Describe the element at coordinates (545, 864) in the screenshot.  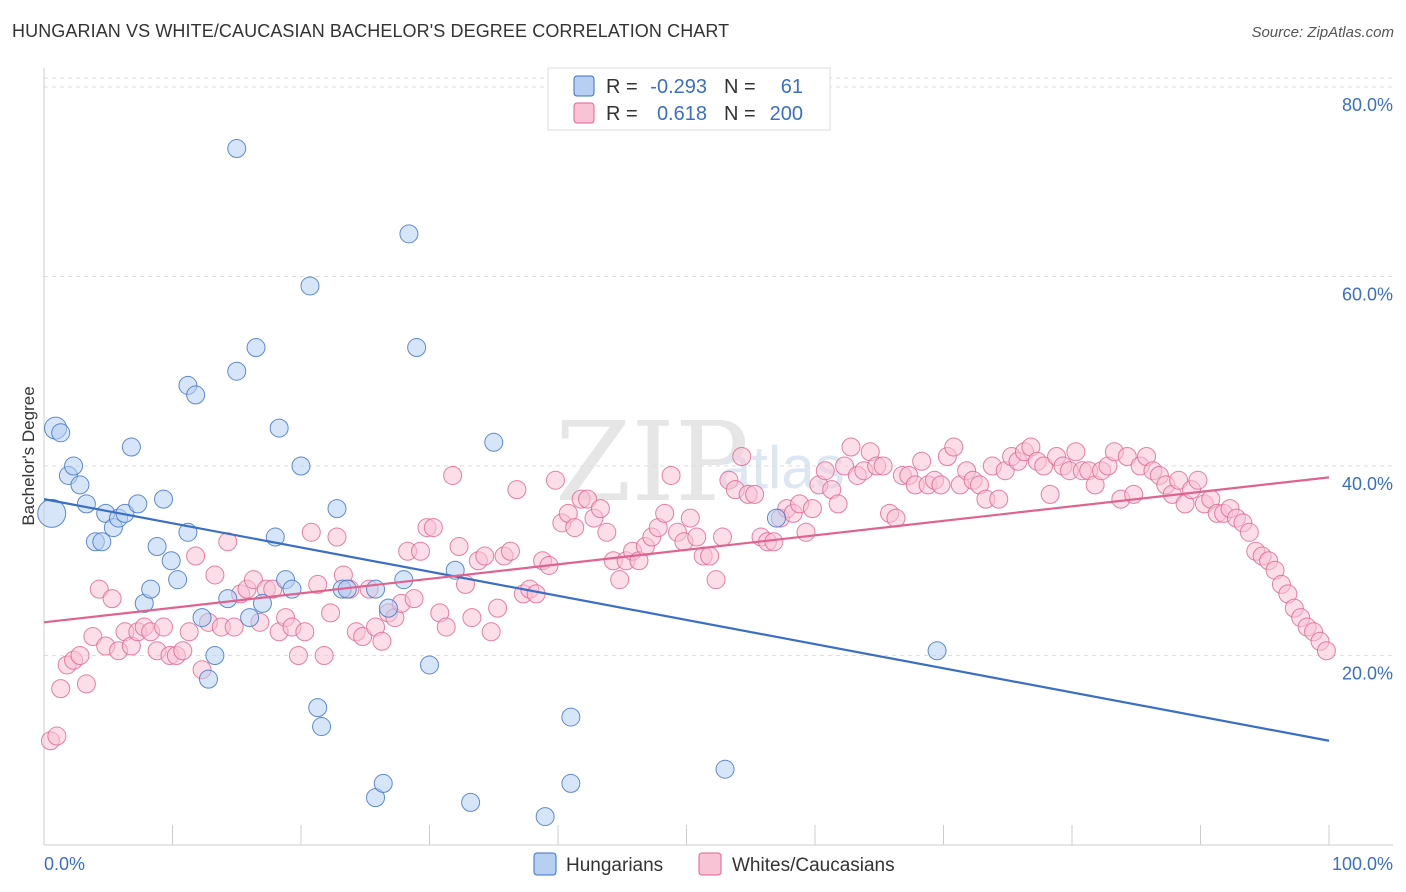
I see `legend-swatch-hungarians` at that location.